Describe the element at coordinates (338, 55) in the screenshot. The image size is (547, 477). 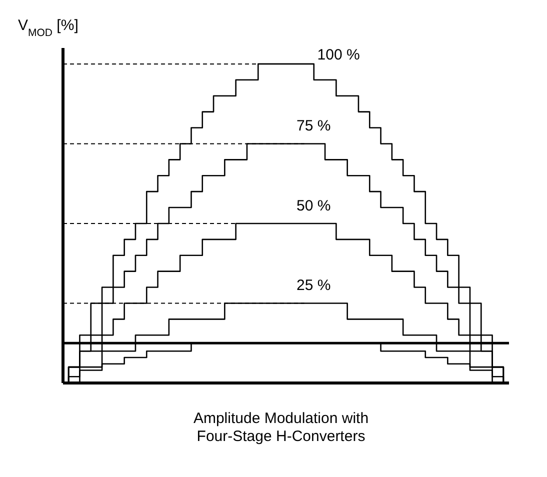
I see `ref-line-label: 100 %` at that location.